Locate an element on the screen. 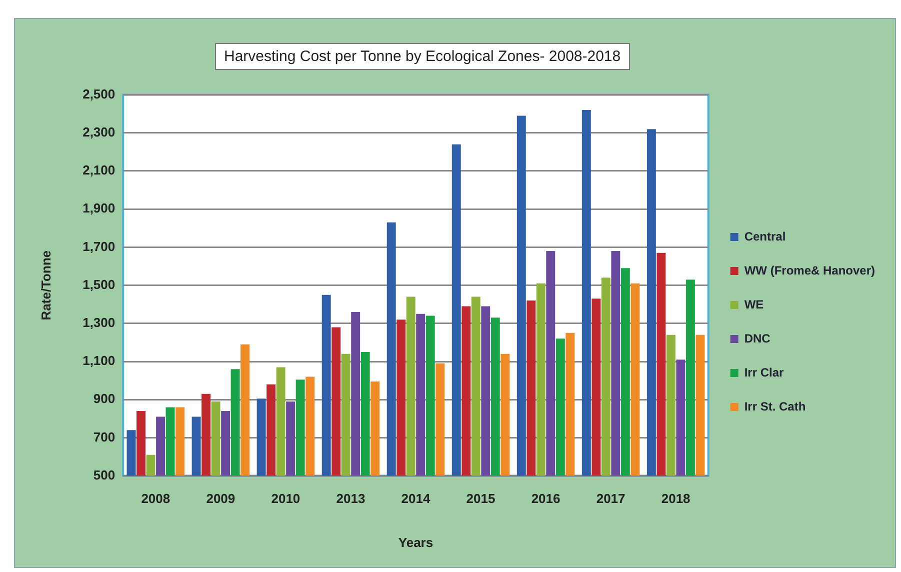  x-tick-label: 2014 is located at coordinates (416, 498).